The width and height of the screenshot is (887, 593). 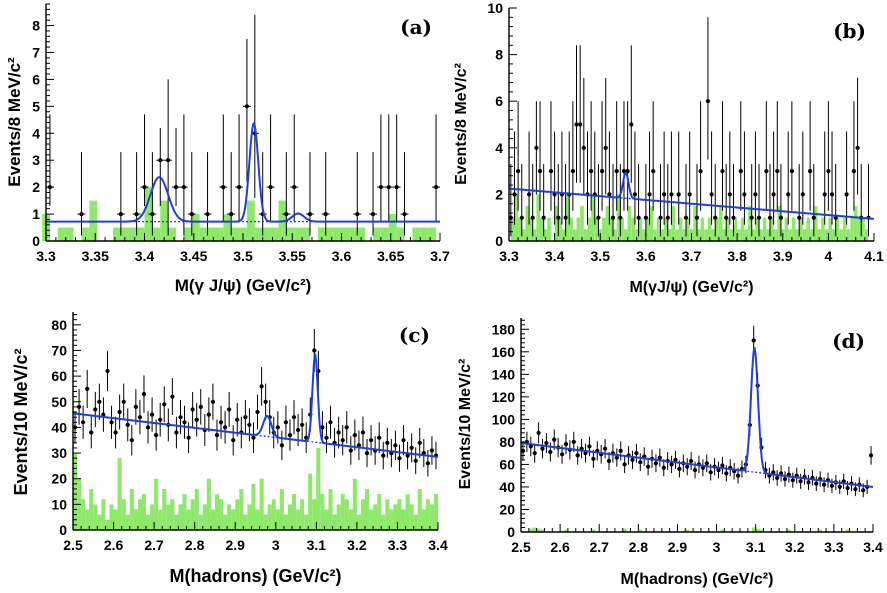 What do you see at coordinates (36, 214) in the screenshot?
I see `y-tick-label: 1` at bounding box center [36, 214].